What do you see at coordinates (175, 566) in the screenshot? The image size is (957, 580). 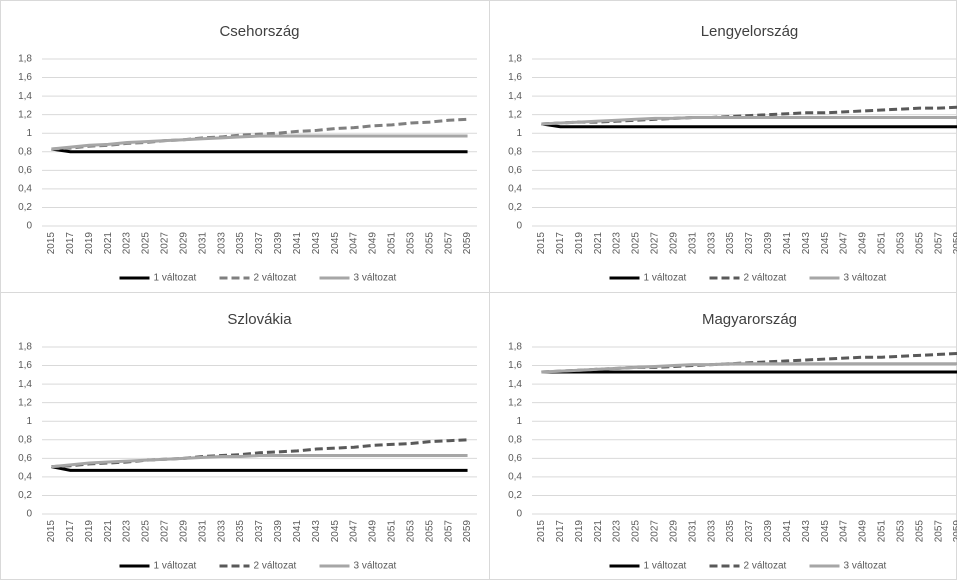 I see `legend-label: 1 változat` at bounding box center [175, 566].